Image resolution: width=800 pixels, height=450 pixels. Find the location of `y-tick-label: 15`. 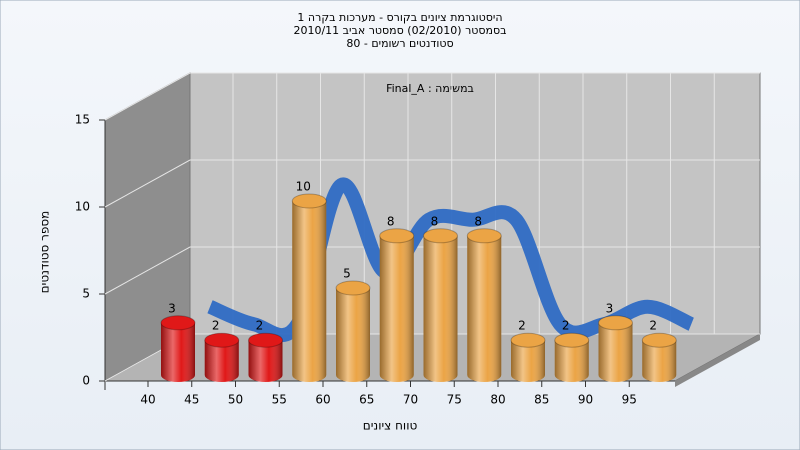

y-tick-label: 15 is located at coordinates (82, 120).